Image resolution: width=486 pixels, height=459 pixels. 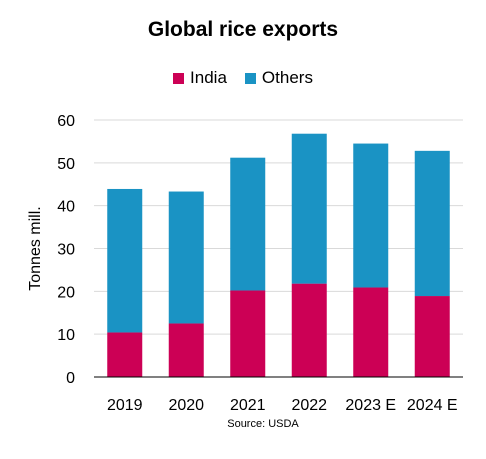 What do you see at coordinates (243, 78) in the screenshot?
I see `legend: India Others` at bounding box center [243, 78].